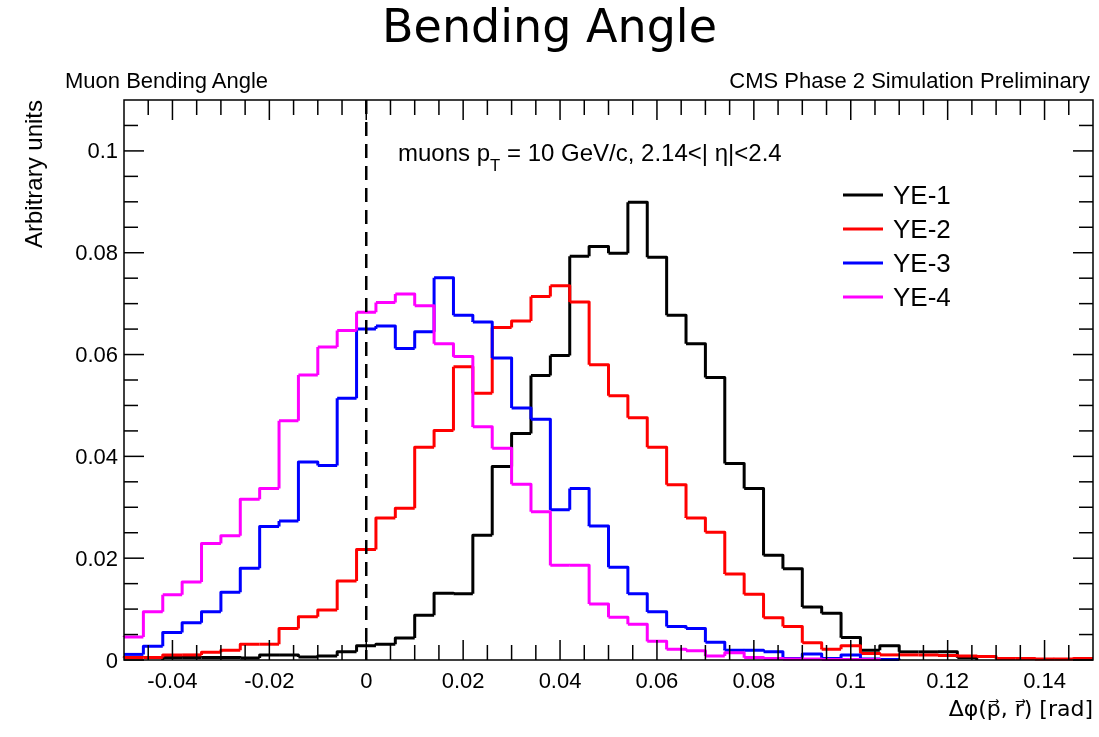 This screenshot has height=737, width=1099. What do you see at coordinates (590, 156) in the screenshot?
I see `annotation: muons p$_{T}$ = 10 GeV/c, 2.14<| η|<2.4` at bounding box center [590, 156].